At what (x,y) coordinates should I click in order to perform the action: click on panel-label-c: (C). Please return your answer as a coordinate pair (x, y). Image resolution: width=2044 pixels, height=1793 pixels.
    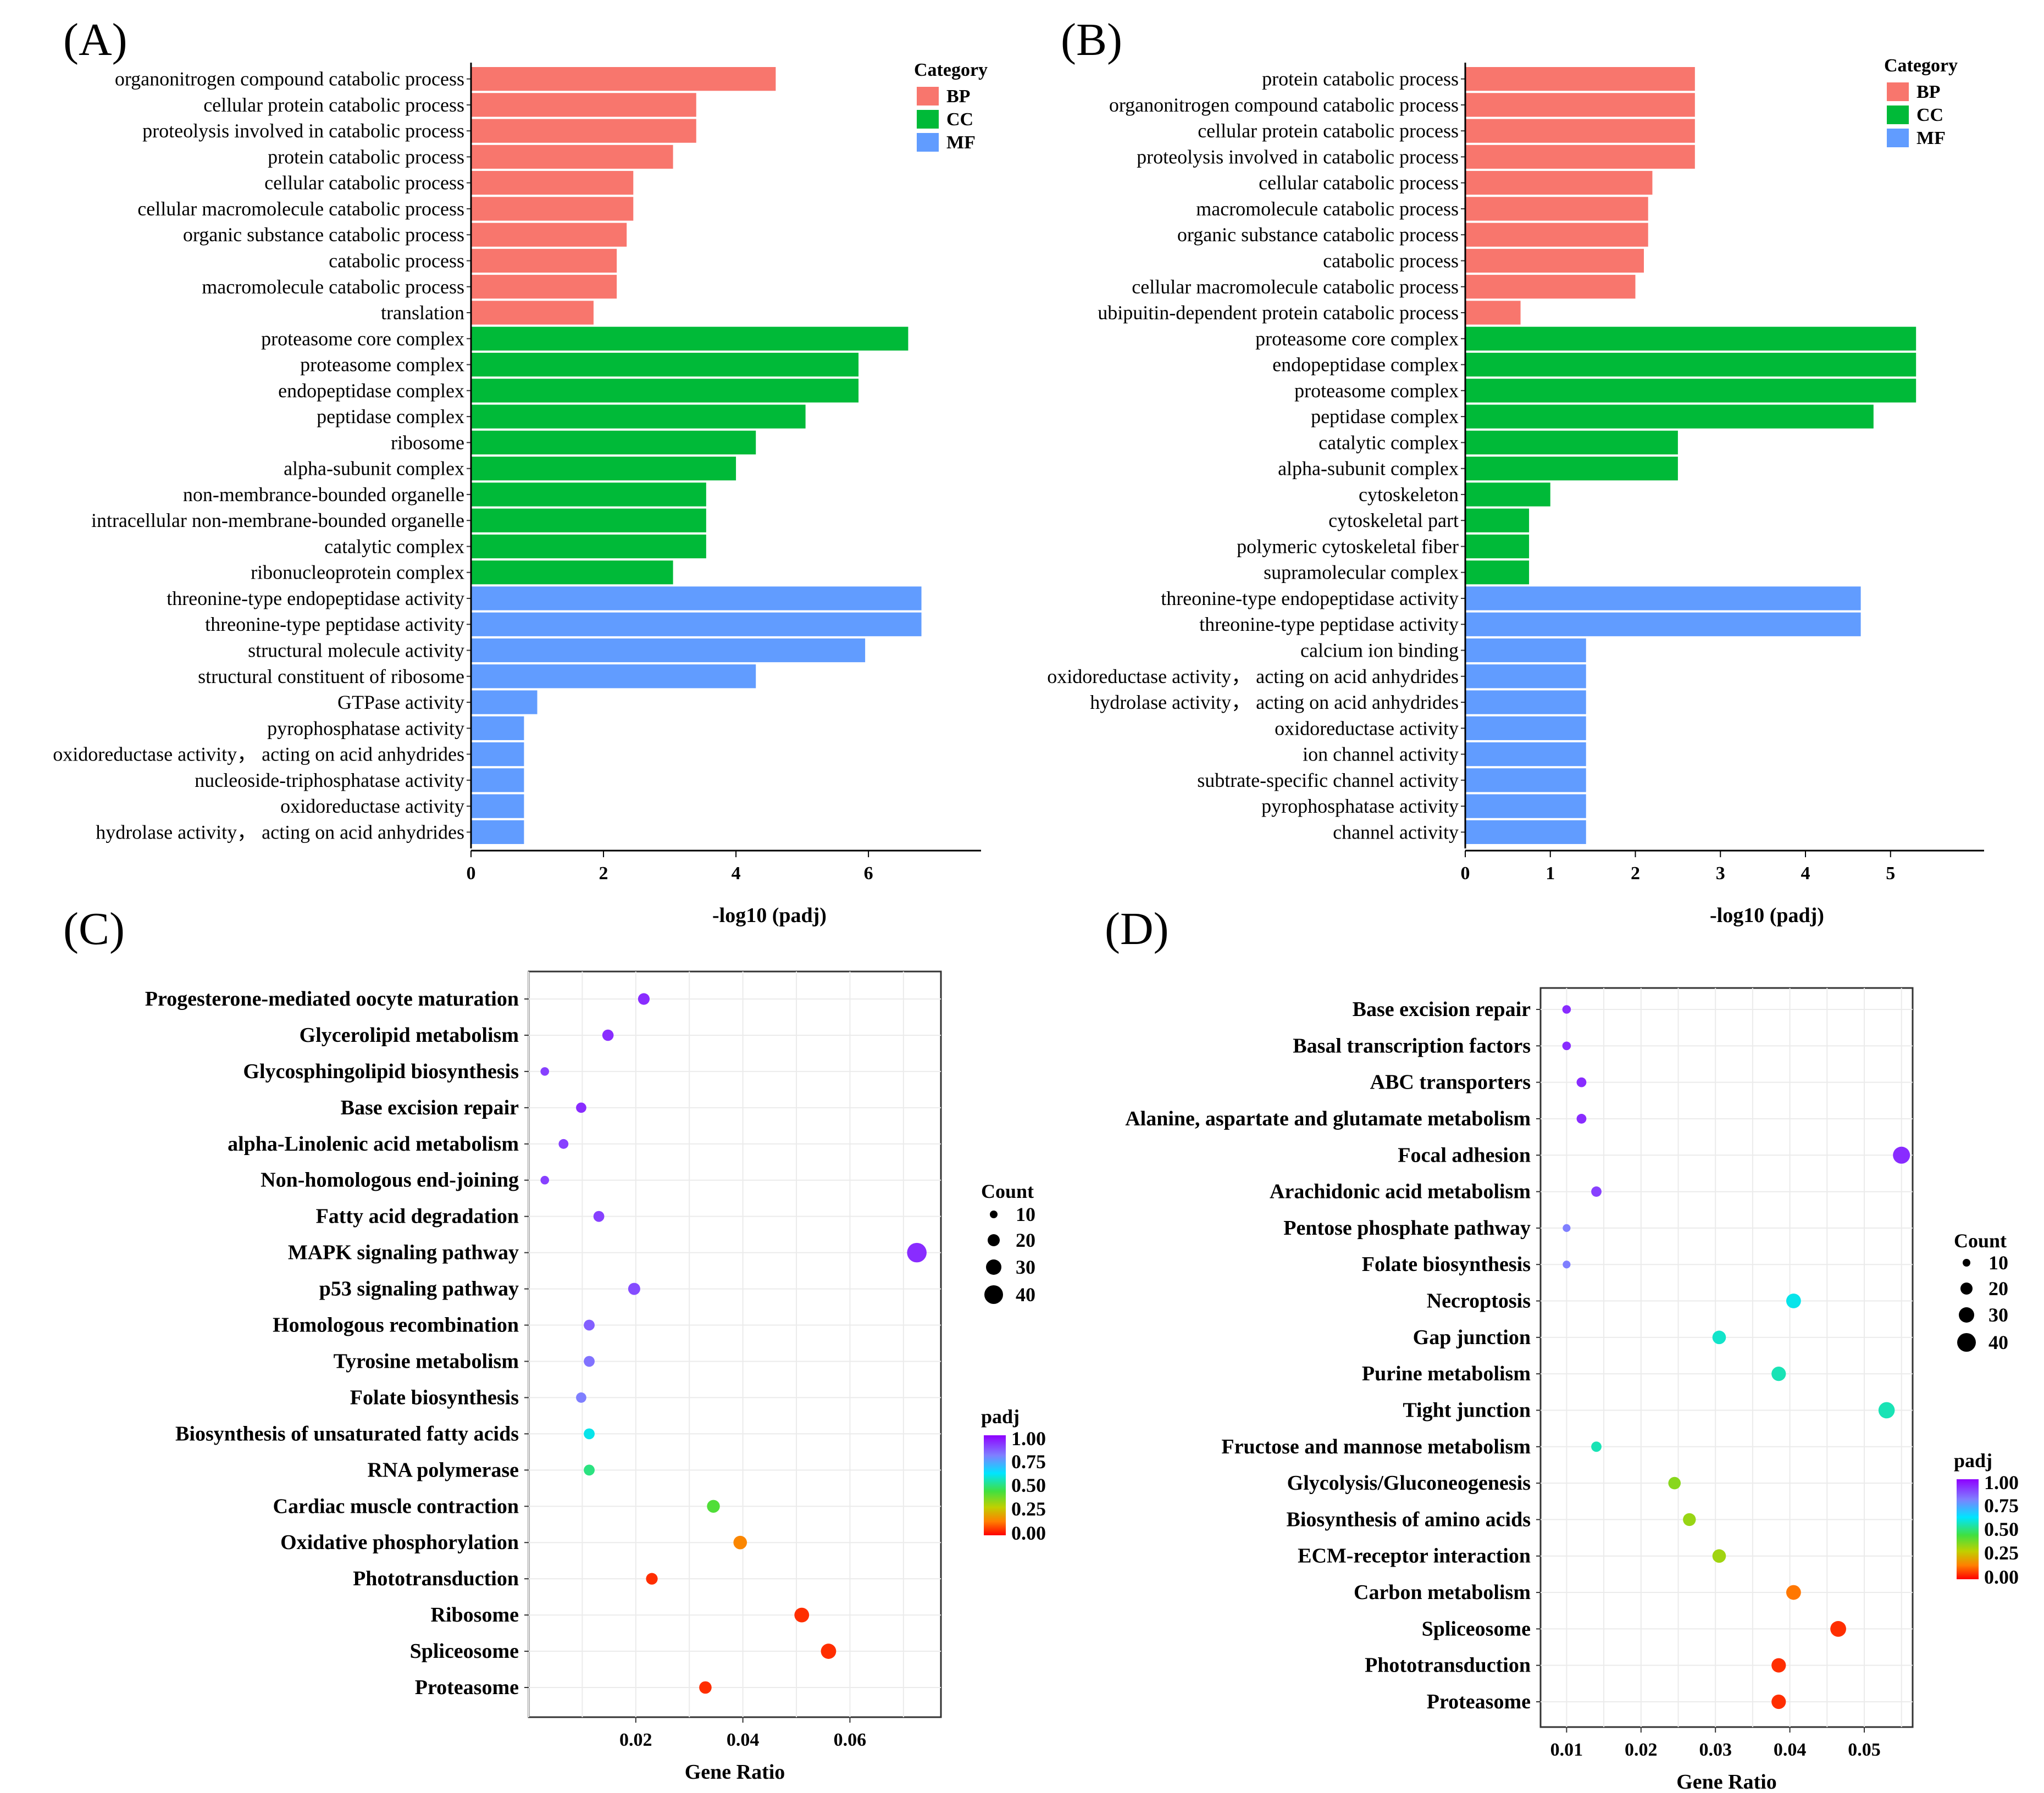
    Looking at the image, I should click on (94, 928).